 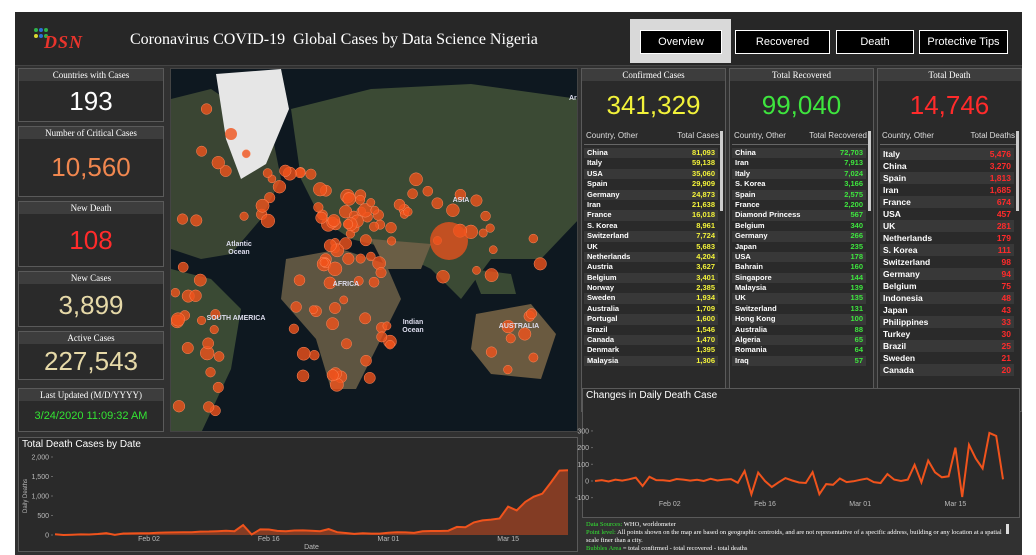 What do you see at coordinates (947, 358) in the screenshot?
I see `table-row: Sweden 21` at bounding box center [947, 358].